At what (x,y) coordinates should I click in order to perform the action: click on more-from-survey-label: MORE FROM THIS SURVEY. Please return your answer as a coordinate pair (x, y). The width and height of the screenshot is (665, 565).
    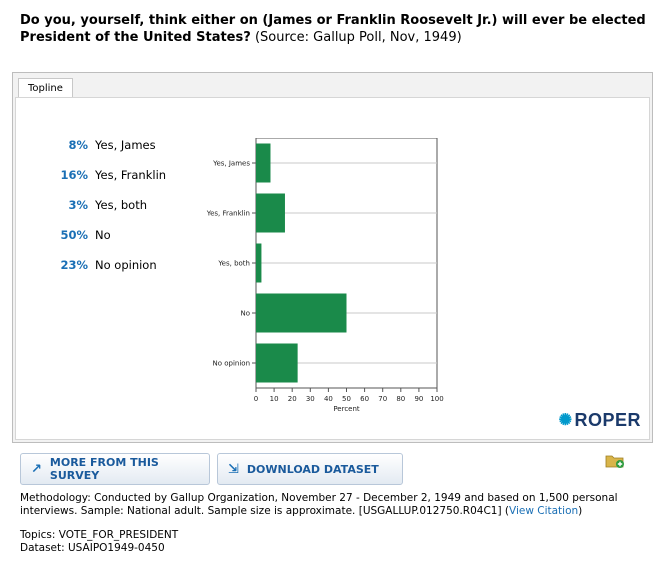
    Looking at the image, I should click on (104, 469).